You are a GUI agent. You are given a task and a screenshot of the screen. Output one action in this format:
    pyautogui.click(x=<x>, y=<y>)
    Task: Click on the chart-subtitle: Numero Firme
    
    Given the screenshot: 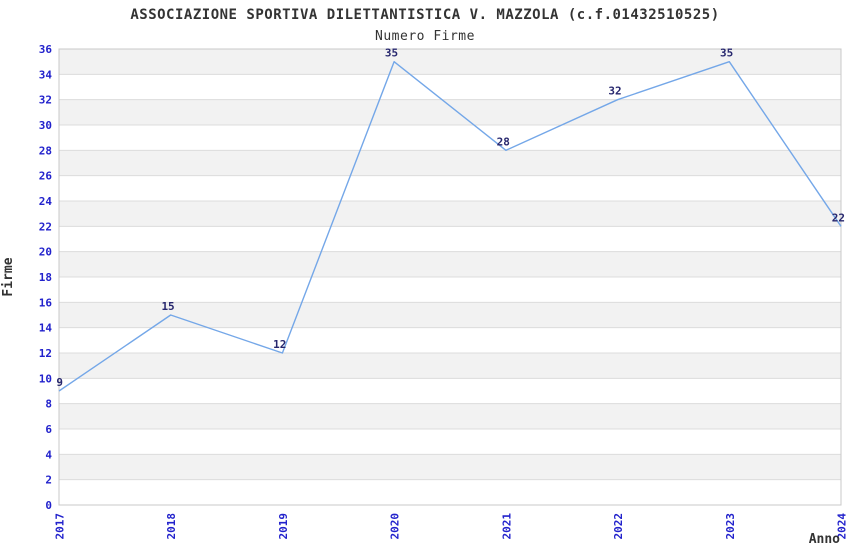 What is the action you would take?
    pyautogui.click(x=425, y=36)
    